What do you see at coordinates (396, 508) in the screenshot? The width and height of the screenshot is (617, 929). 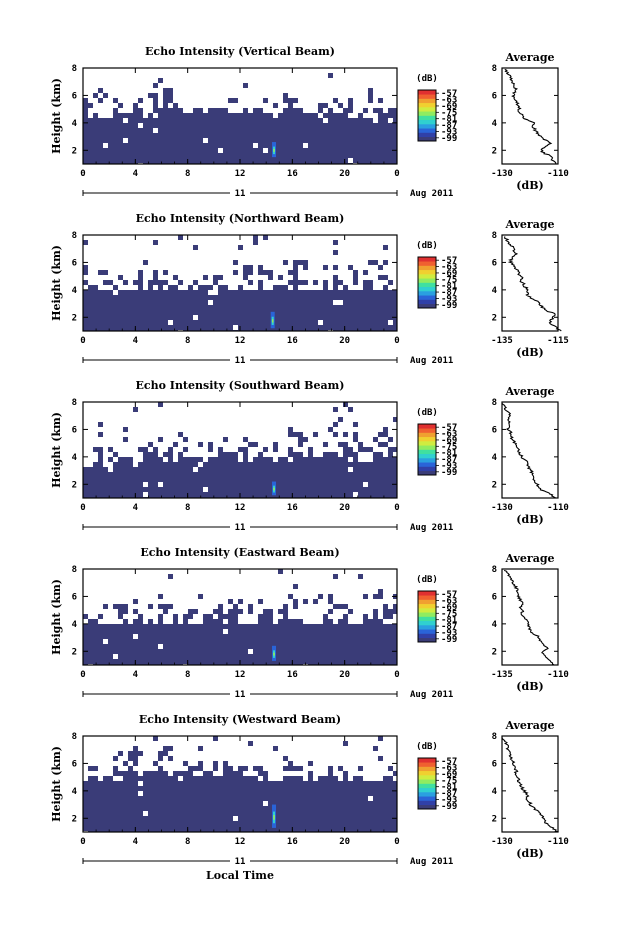 I see `x-tick-label: 0` at bounding box center [396, 508].